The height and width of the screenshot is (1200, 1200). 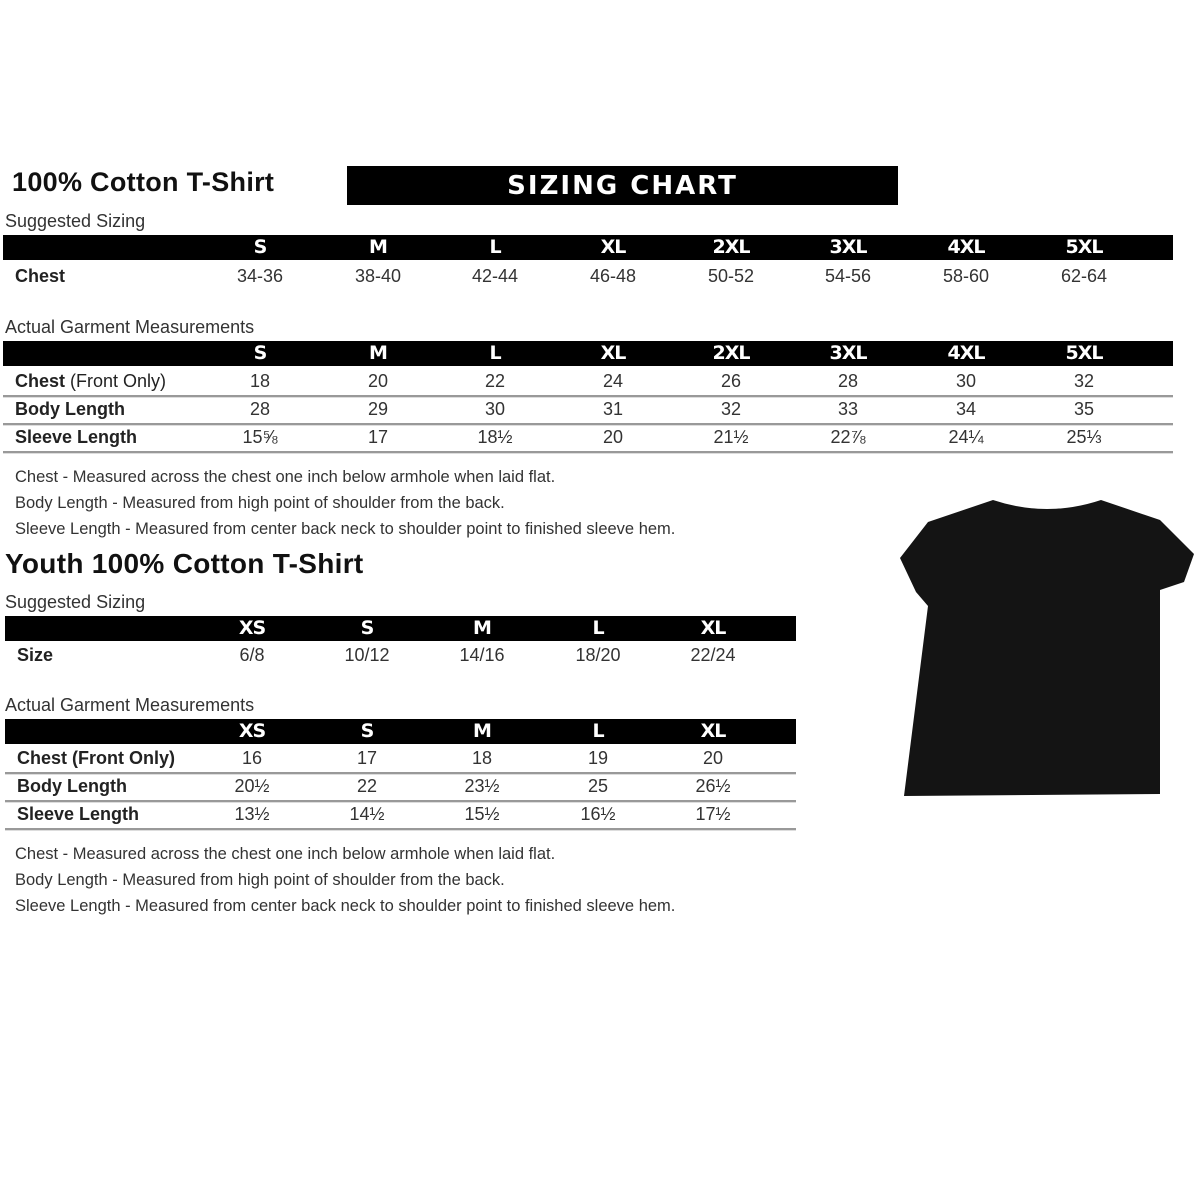 I want to click on cell-value: 20½, so click(x=252, y=786).